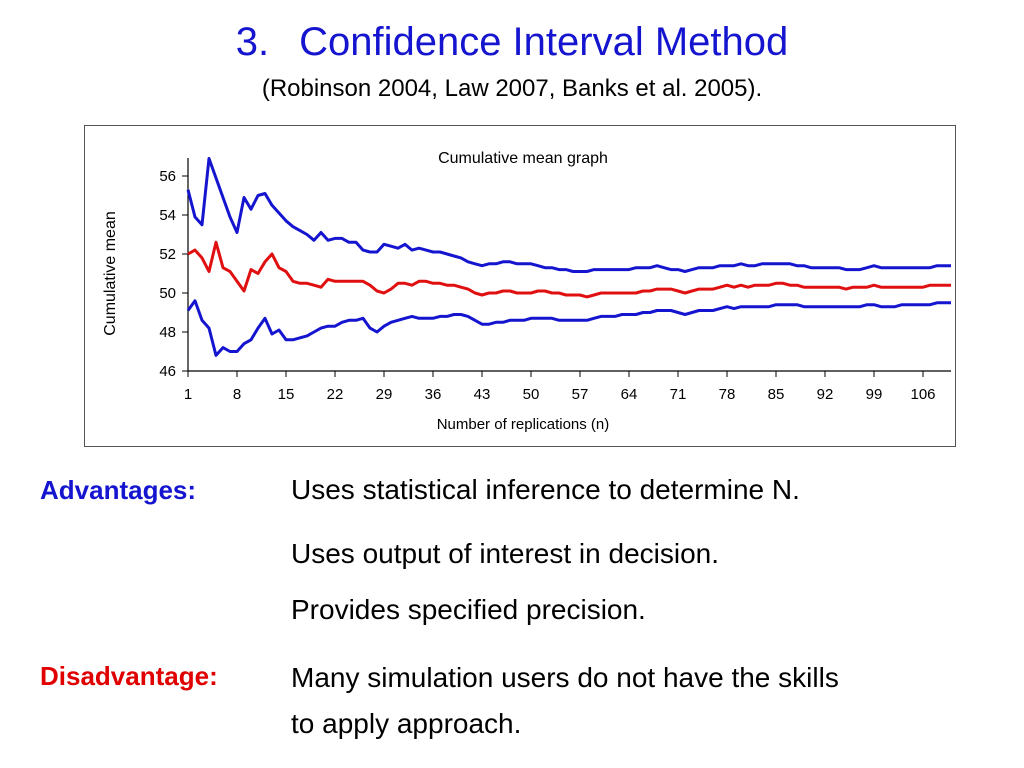 This screenshot has height=768, width=1024. What do you see at coordinates (569, 269) in the screenshot?
I see `series-line-cumulative-mean` at bounding box center [569, 269].